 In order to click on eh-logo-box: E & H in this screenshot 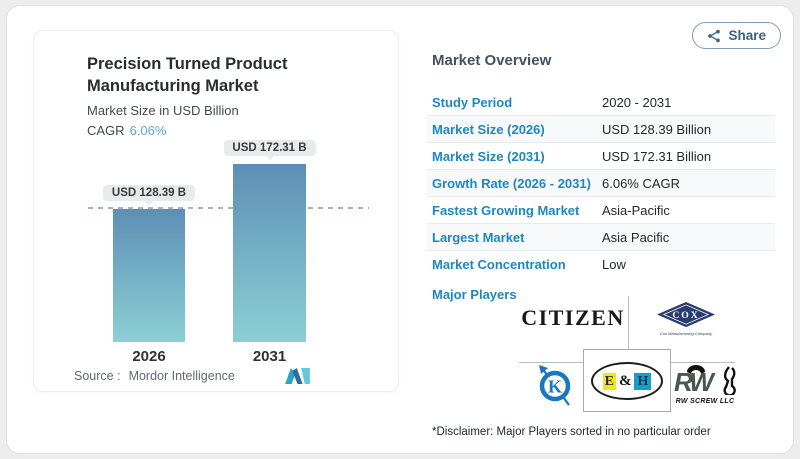, I will do `click(627, 380)`.